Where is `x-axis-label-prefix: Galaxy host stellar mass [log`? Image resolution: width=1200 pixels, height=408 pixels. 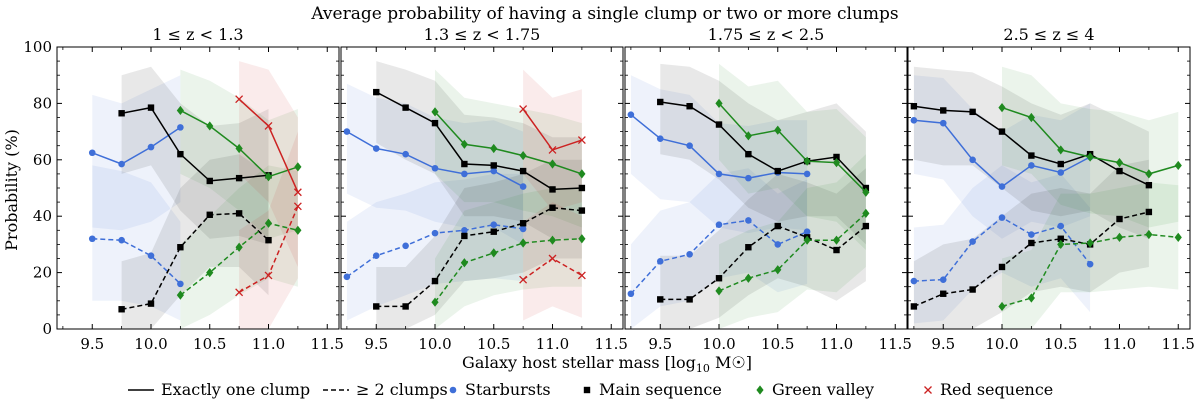 x-axis-label-prefix: Galaxy host stellar mass [log is located at coordinates (579, 362).